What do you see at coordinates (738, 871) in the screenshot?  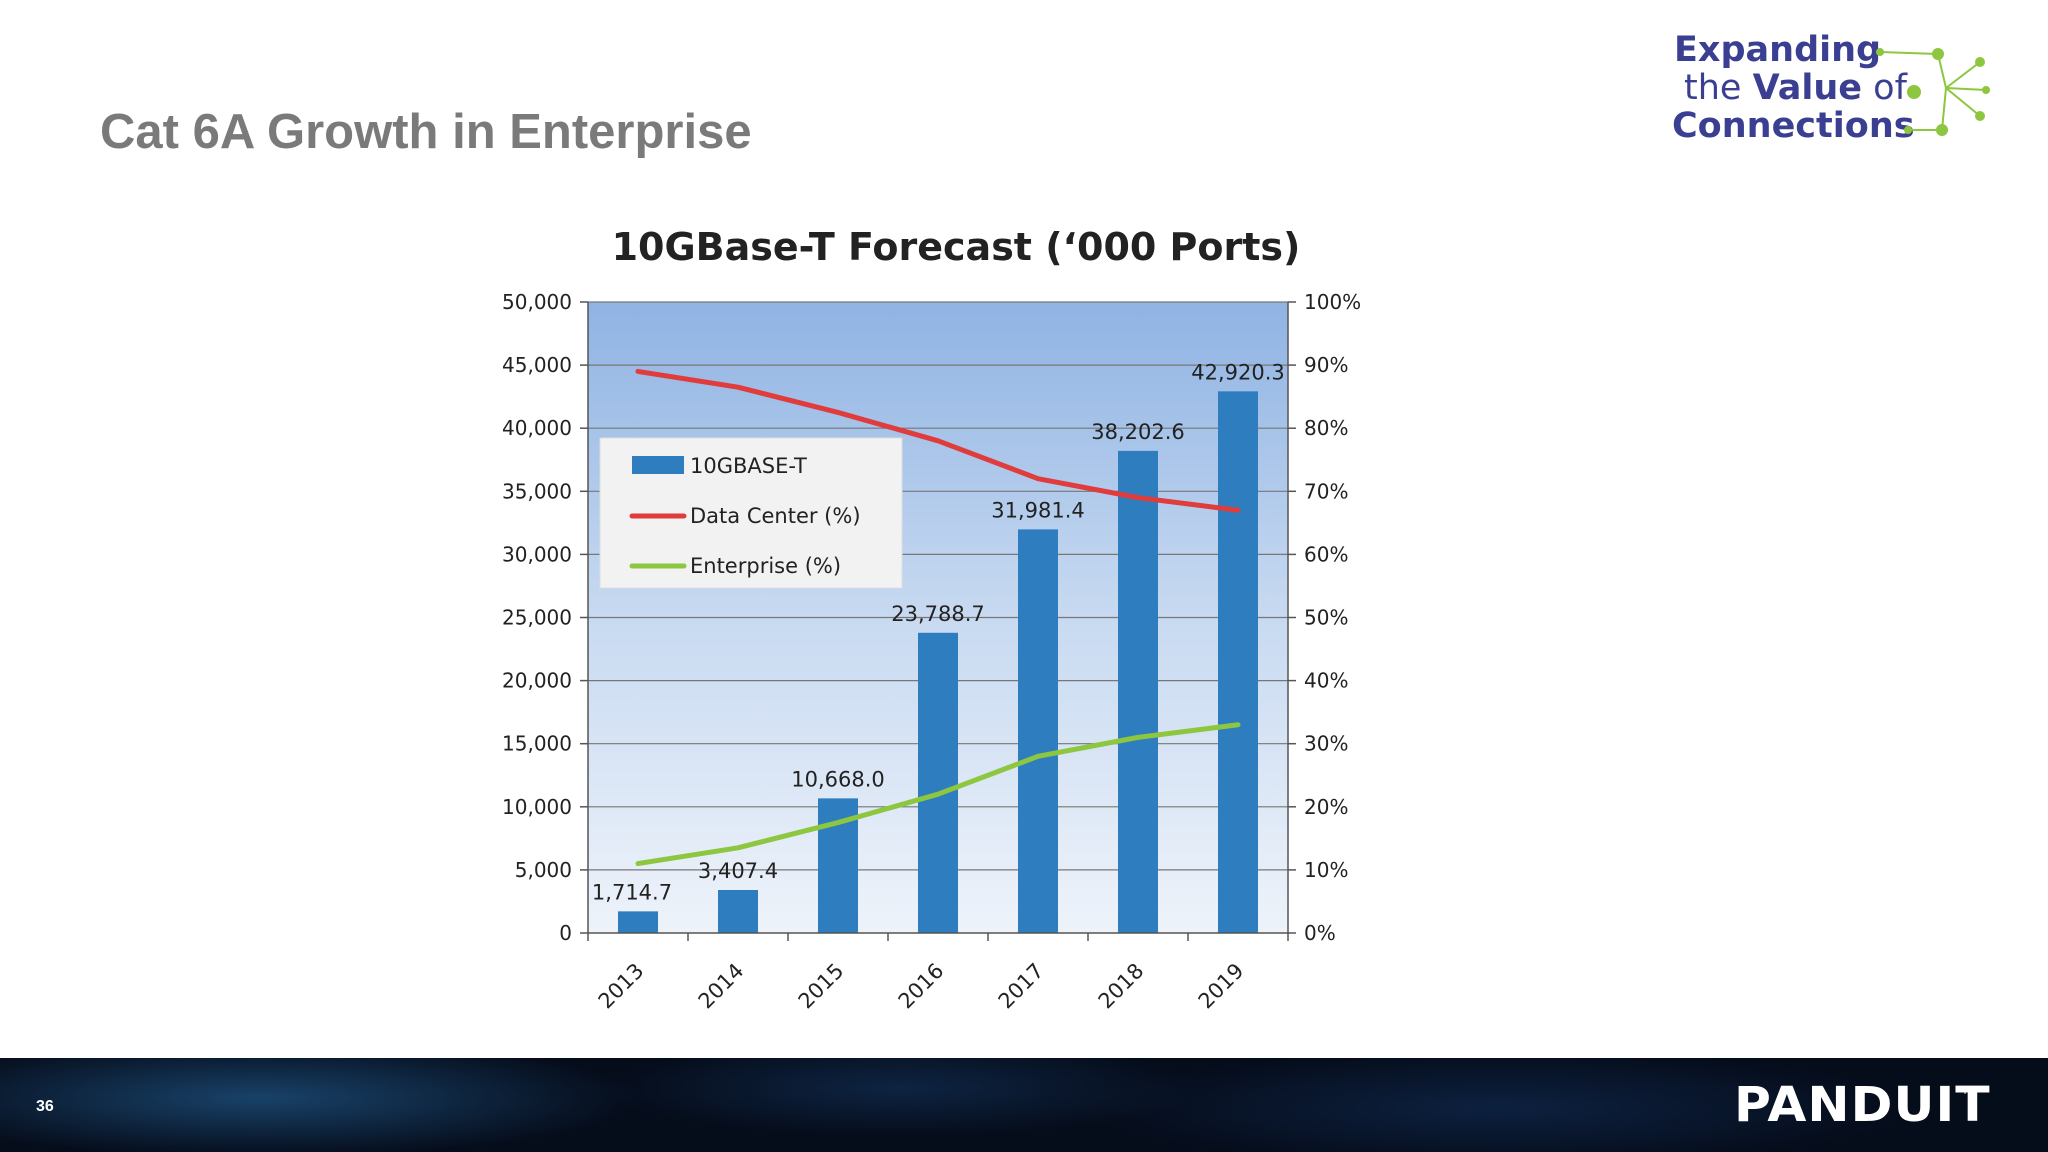 I see `bar-data-label: 3,407.4` at bounding box center [738, 871].